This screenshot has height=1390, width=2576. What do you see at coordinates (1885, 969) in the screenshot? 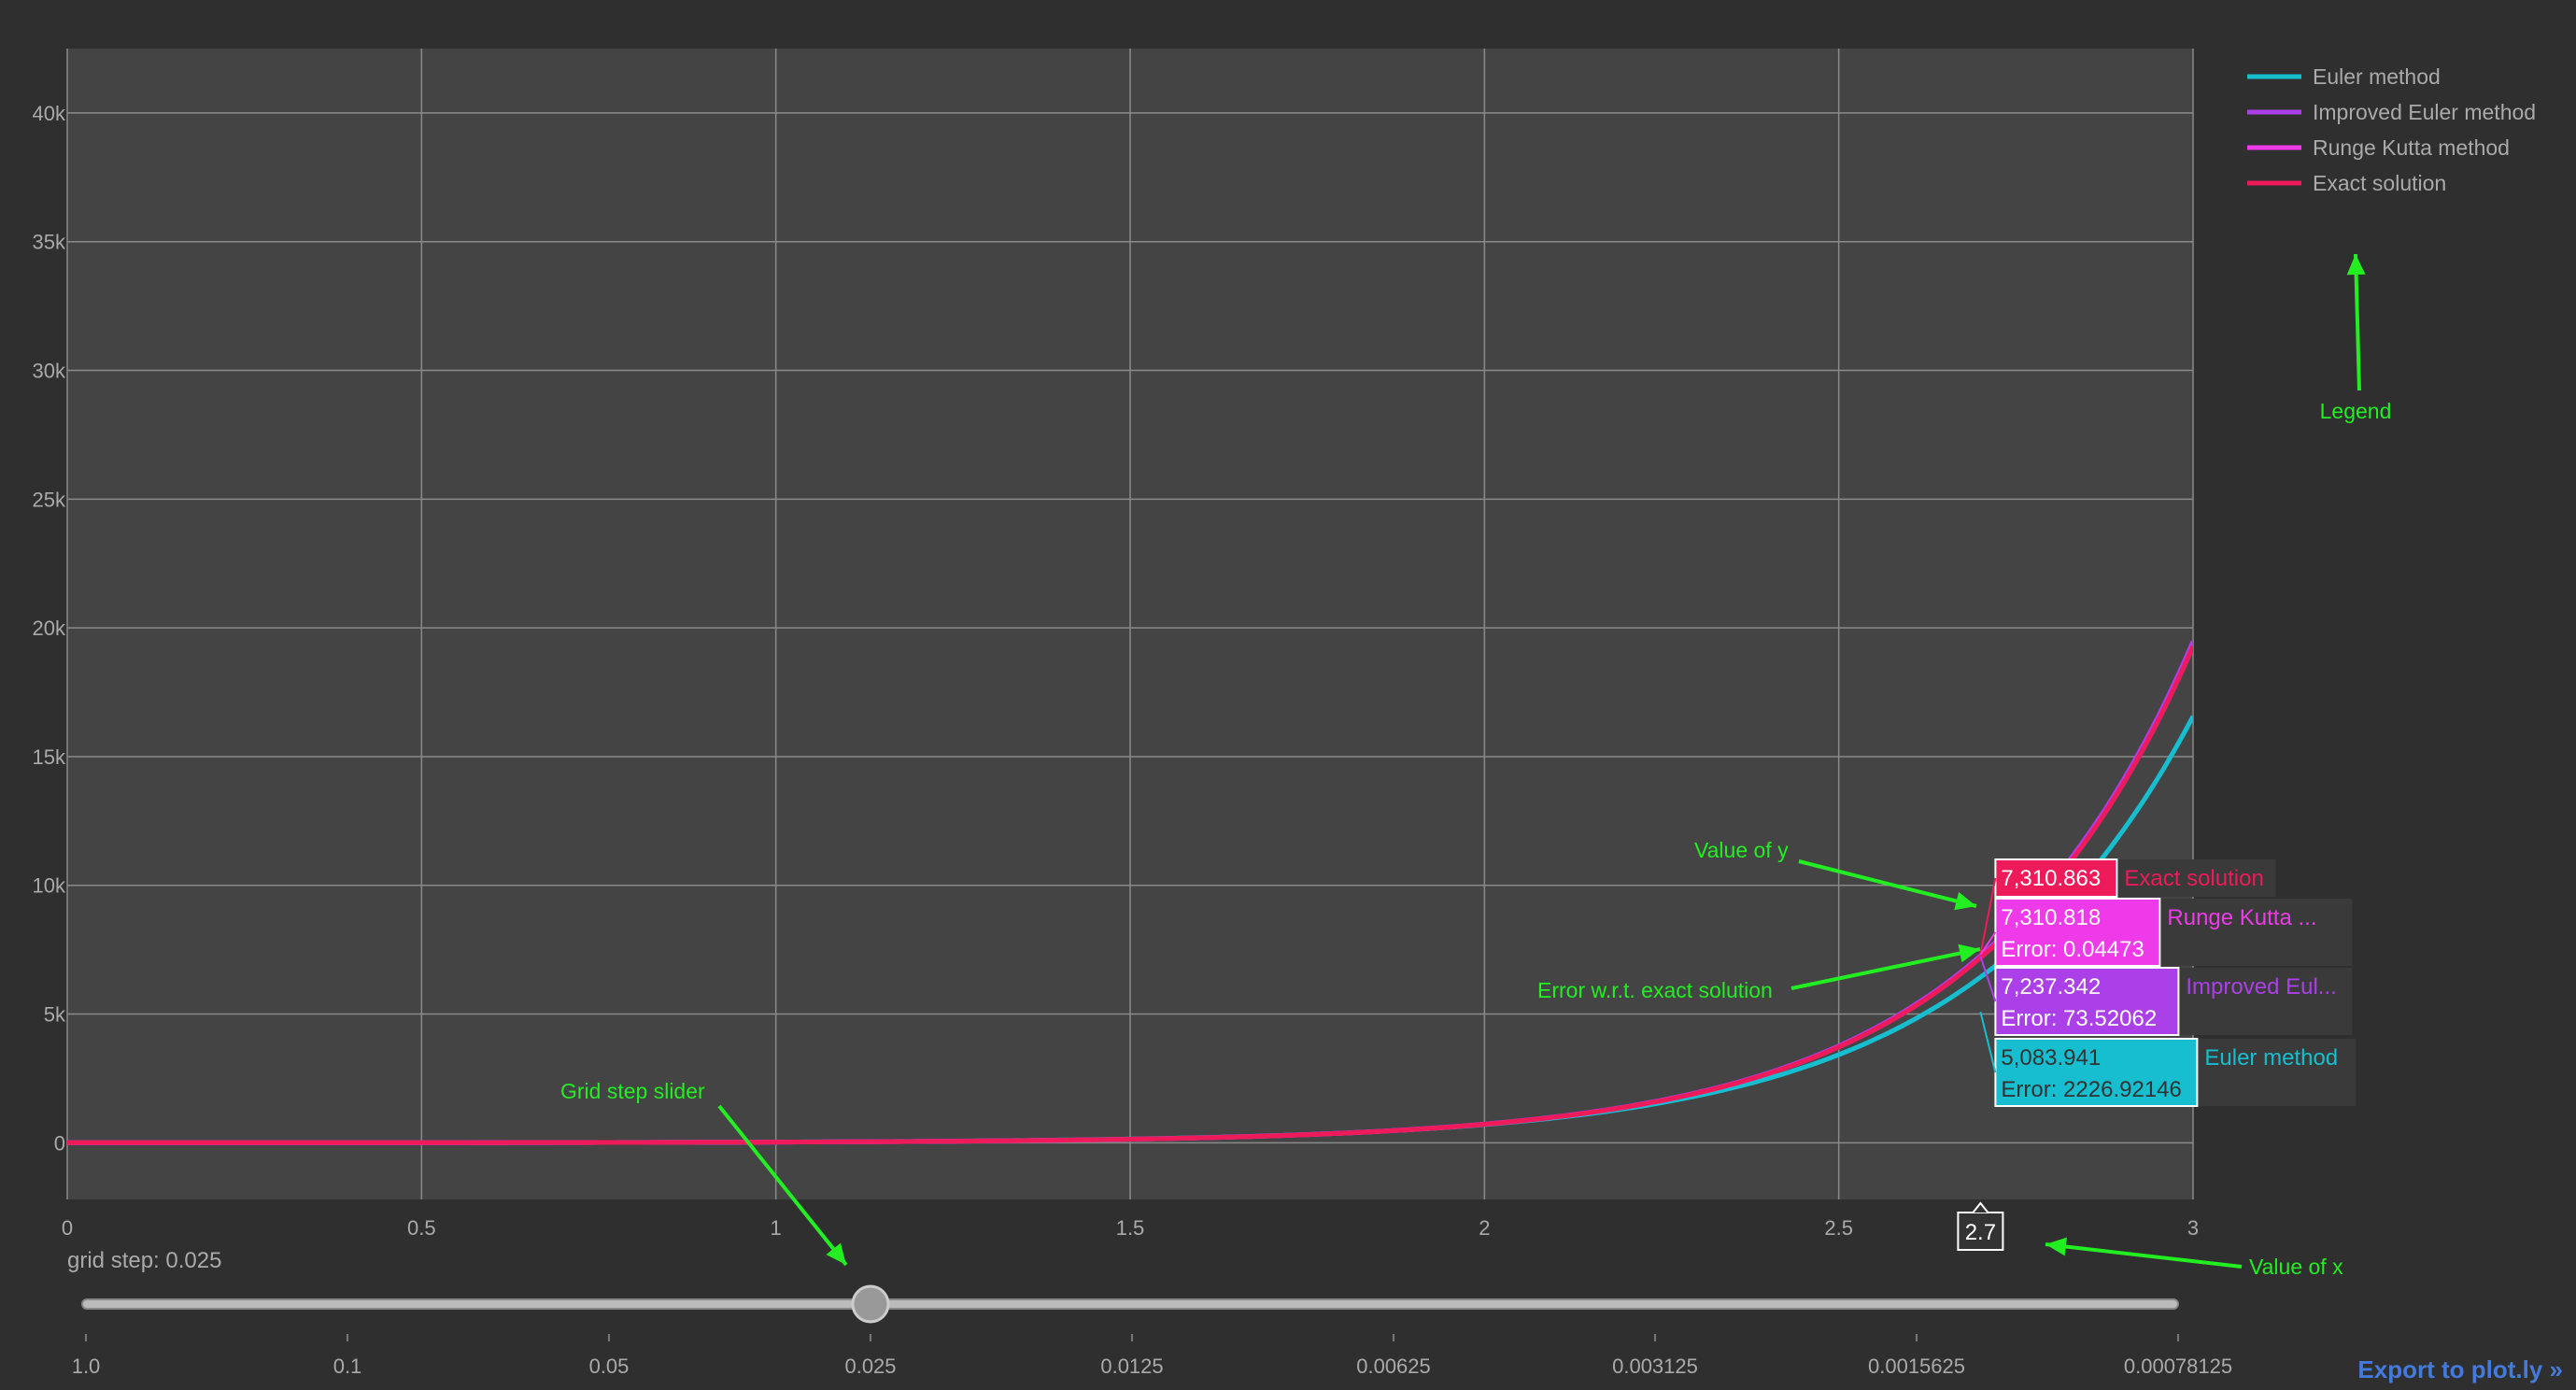
I see `error-arrow` at bounding box center [1885, 969].